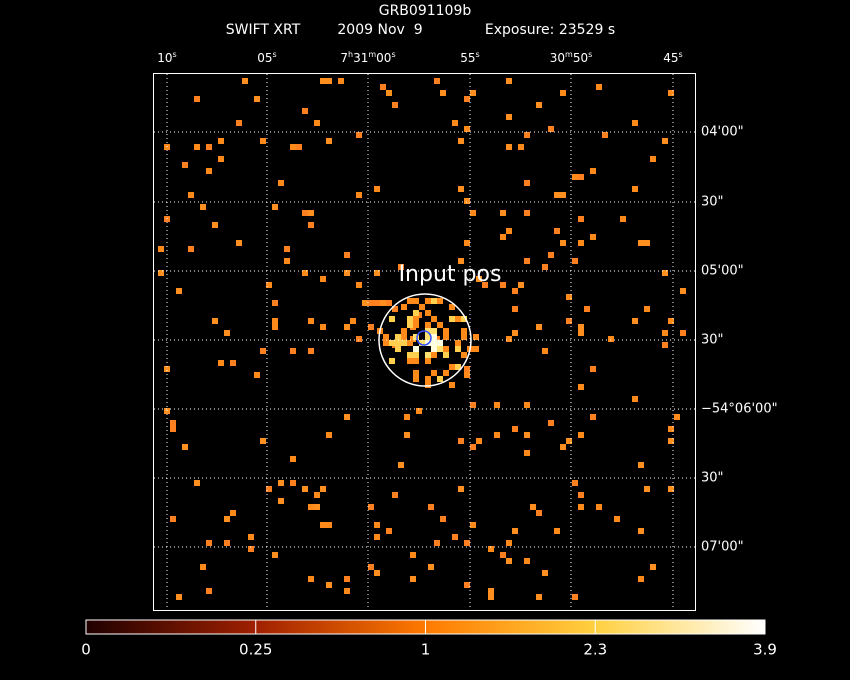 This screenshot has height=680, width=850. Describe the element at coordinates (739, 409) in the screenshot. I see `dec-label: −54°06'00"` at that location.